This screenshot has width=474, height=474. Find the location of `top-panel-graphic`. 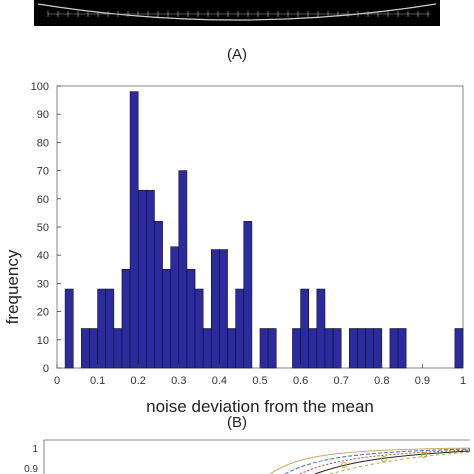

top-panel-graphic is located at coordinates (237, 12).